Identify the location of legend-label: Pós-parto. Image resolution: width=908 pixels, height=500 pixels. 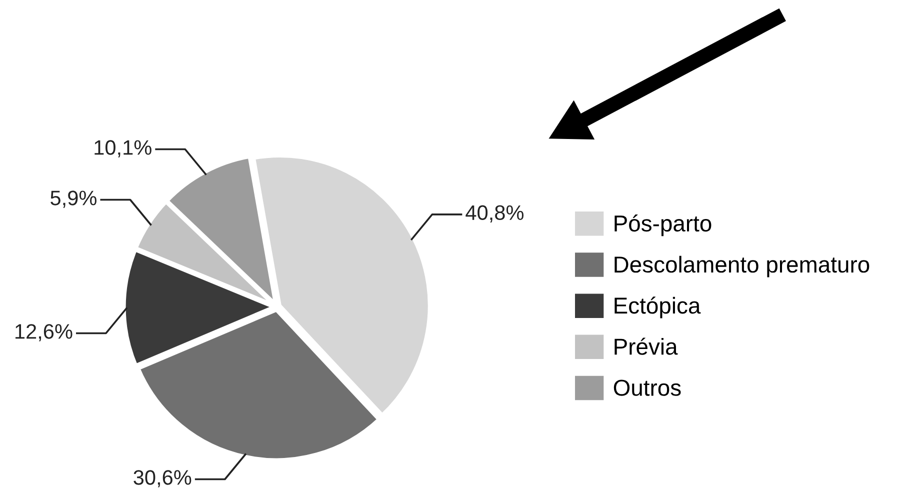
(663, 225).